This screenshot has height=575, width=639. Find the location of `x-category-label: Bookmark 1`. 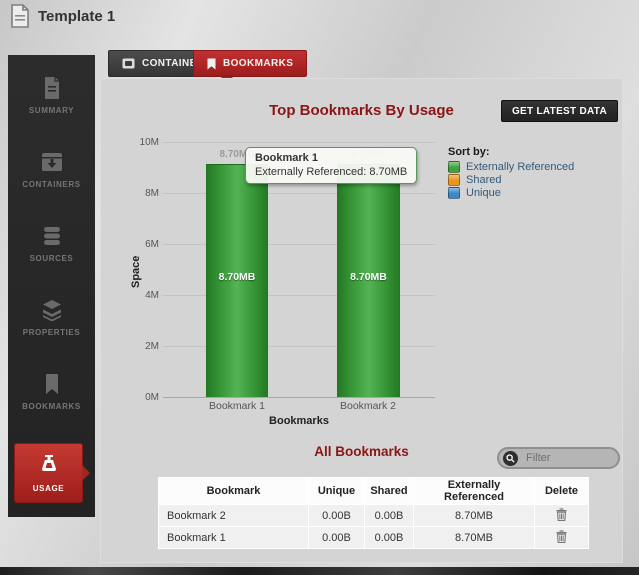

x-category-label: Bookmark 1 is located at coordinates (237, 406).